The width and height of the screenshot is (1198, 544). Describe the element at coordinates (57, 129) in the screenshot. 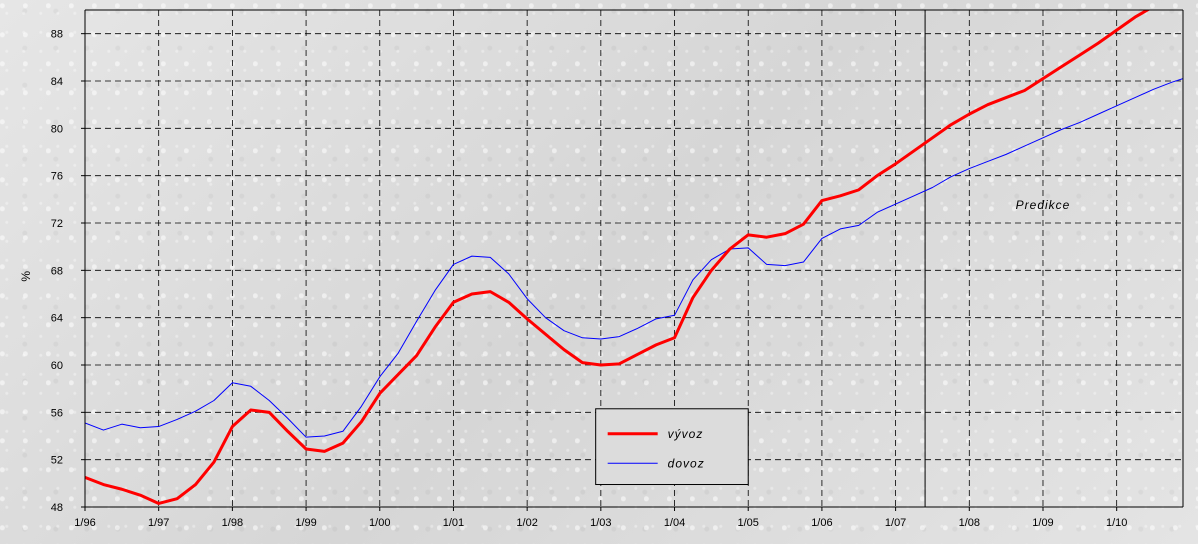

I see `y-tick-label: 80` at that location.